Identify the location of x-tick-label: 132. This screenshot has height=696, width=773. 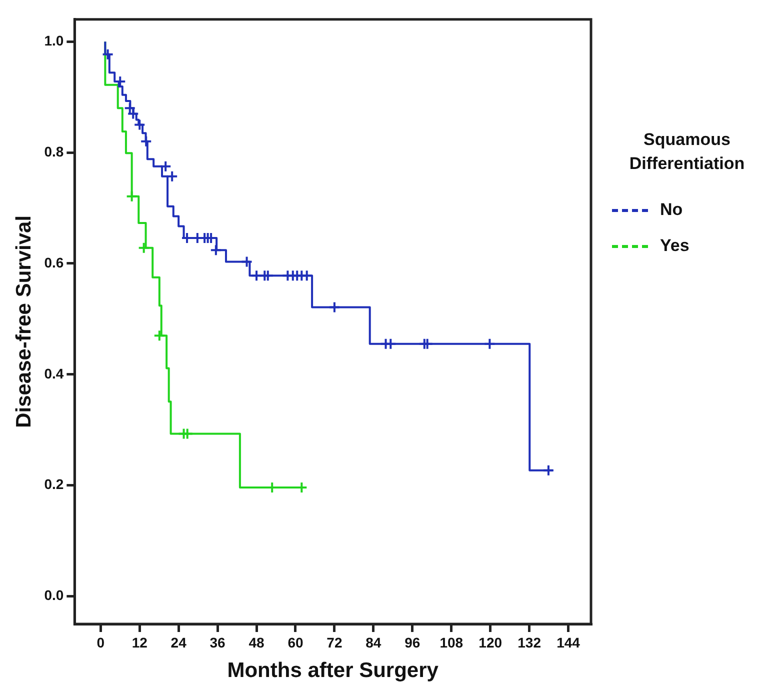
(530, 642).